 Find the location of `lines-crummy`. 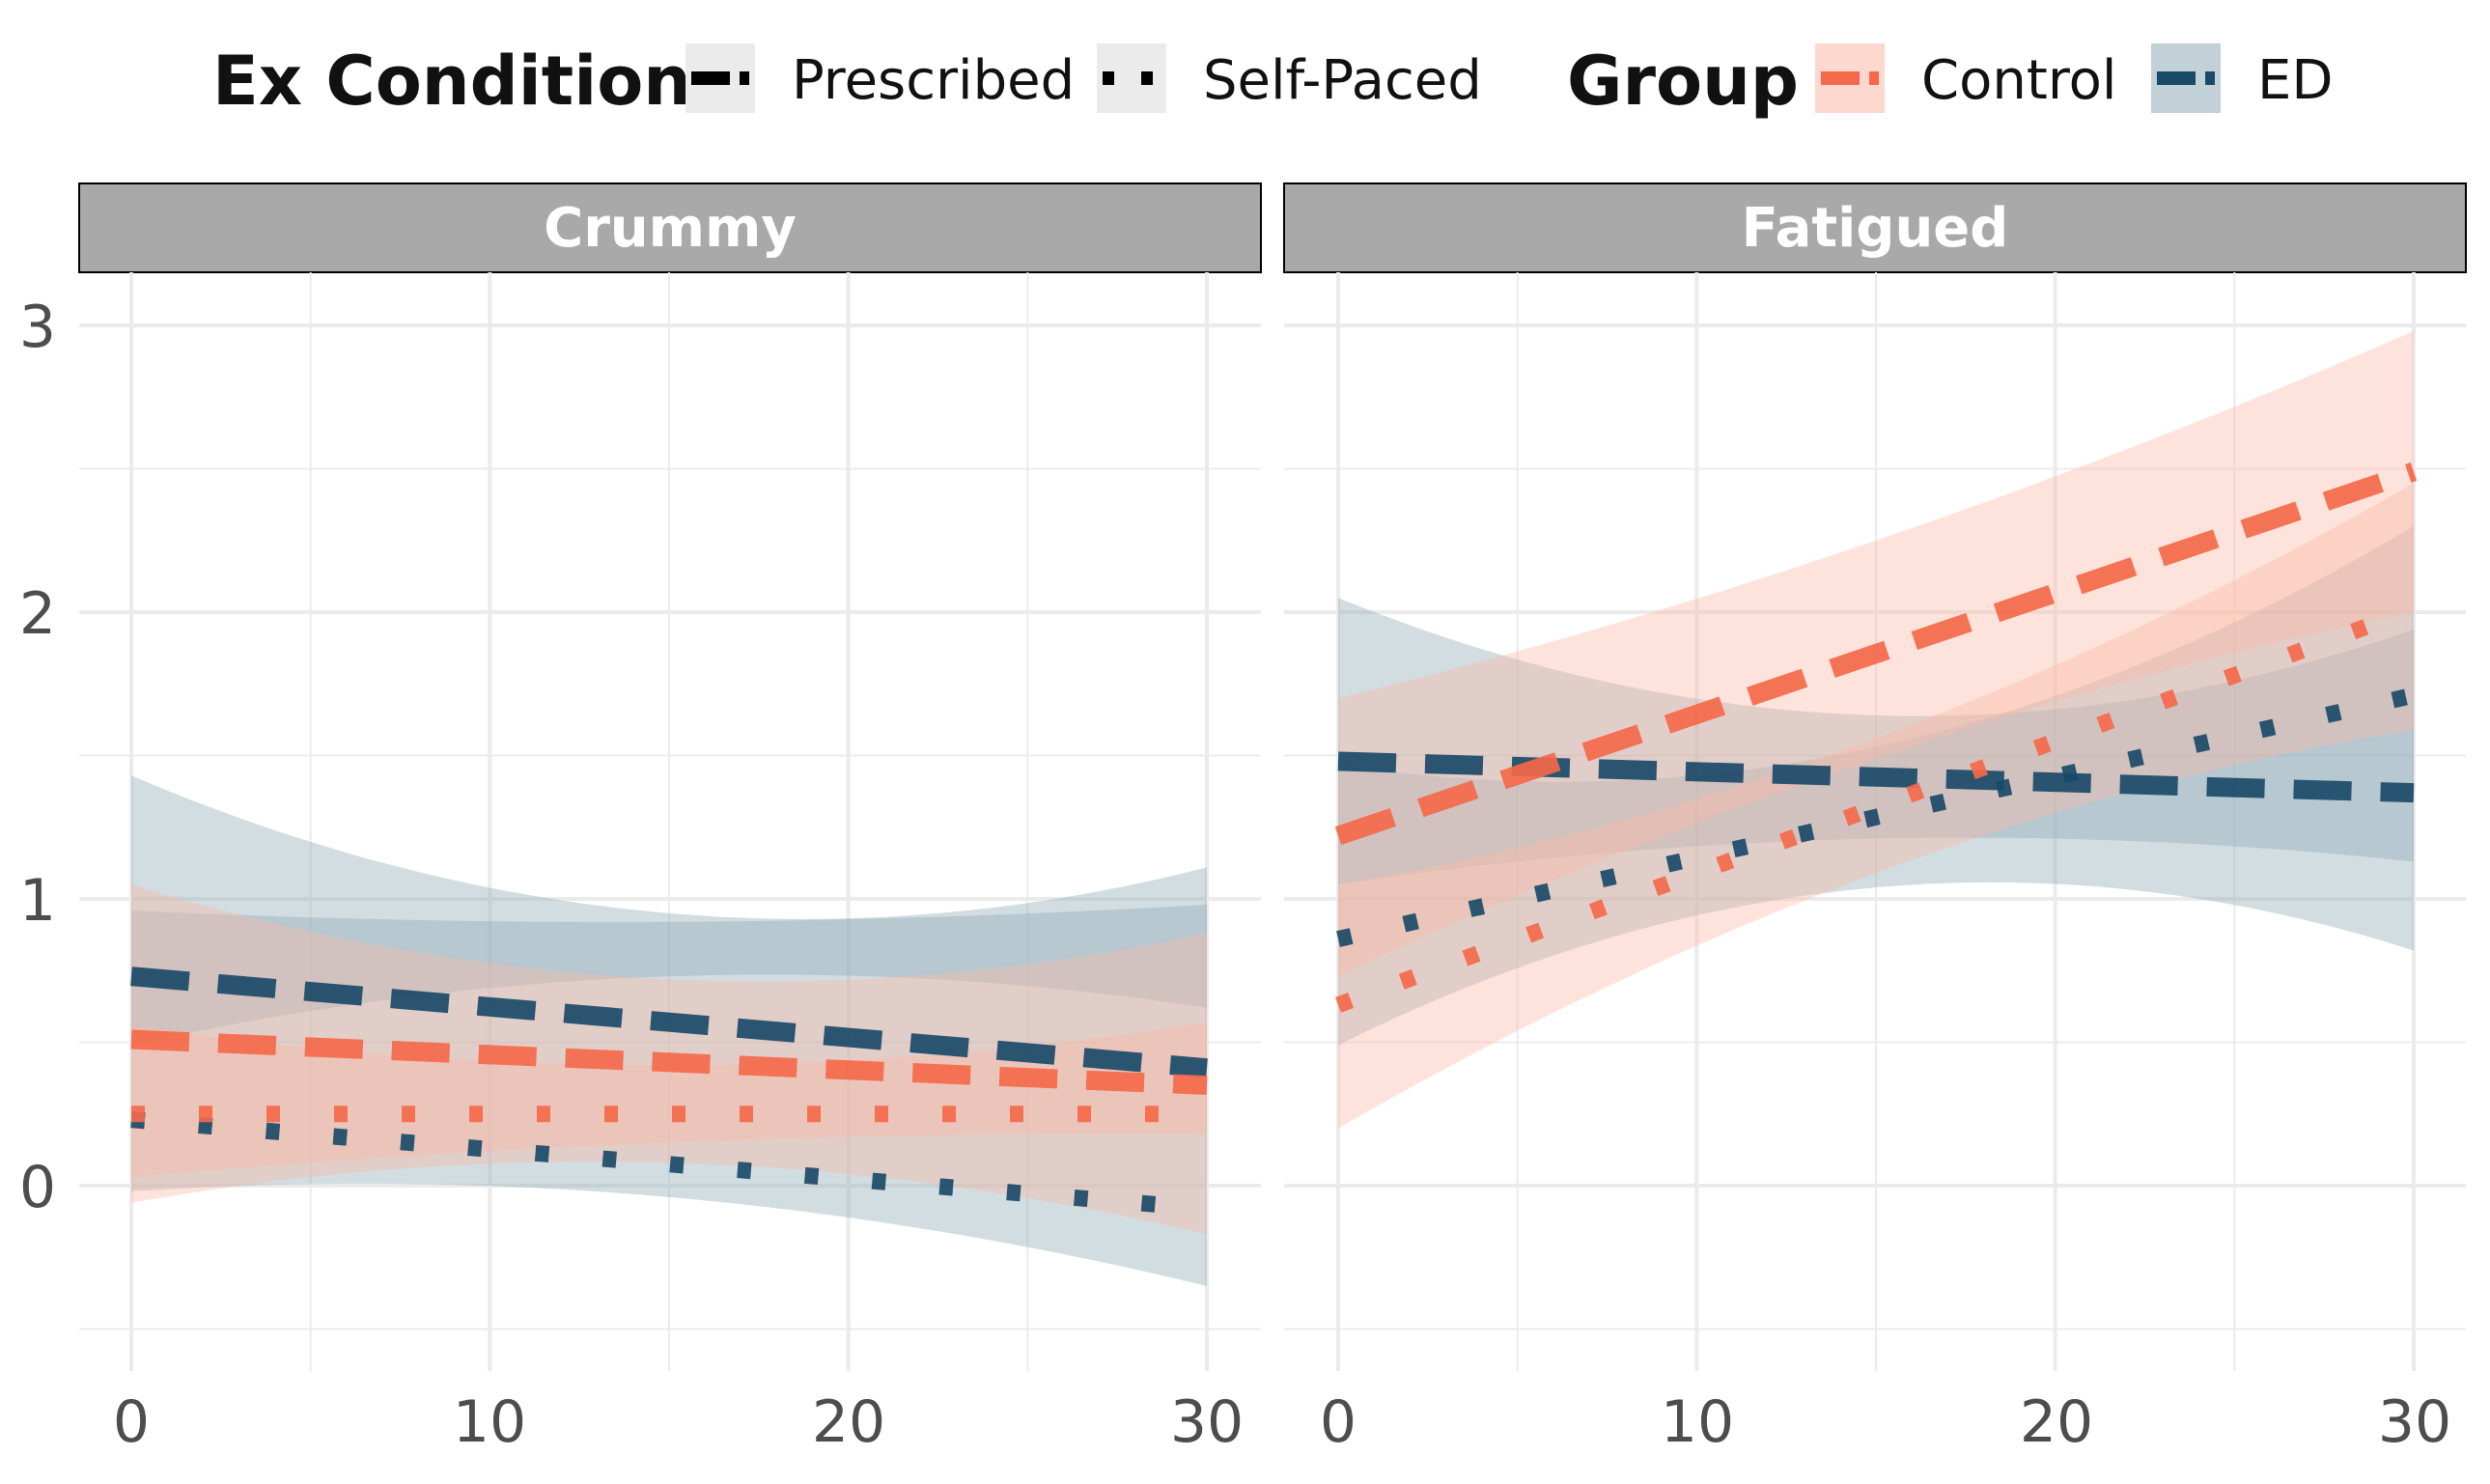

lines-crummy is located at coordinates (669, 1092).